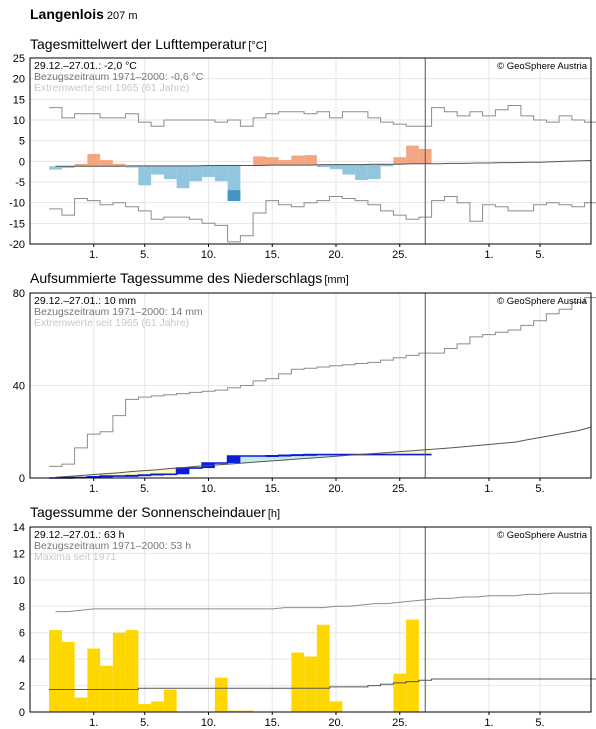 This screenshot has height=729, width=596. What do you see at coordinates (336, 280) in the screenshot?
I see `precipitation-title-unit: [mm]` at bounding box center [336, 280].